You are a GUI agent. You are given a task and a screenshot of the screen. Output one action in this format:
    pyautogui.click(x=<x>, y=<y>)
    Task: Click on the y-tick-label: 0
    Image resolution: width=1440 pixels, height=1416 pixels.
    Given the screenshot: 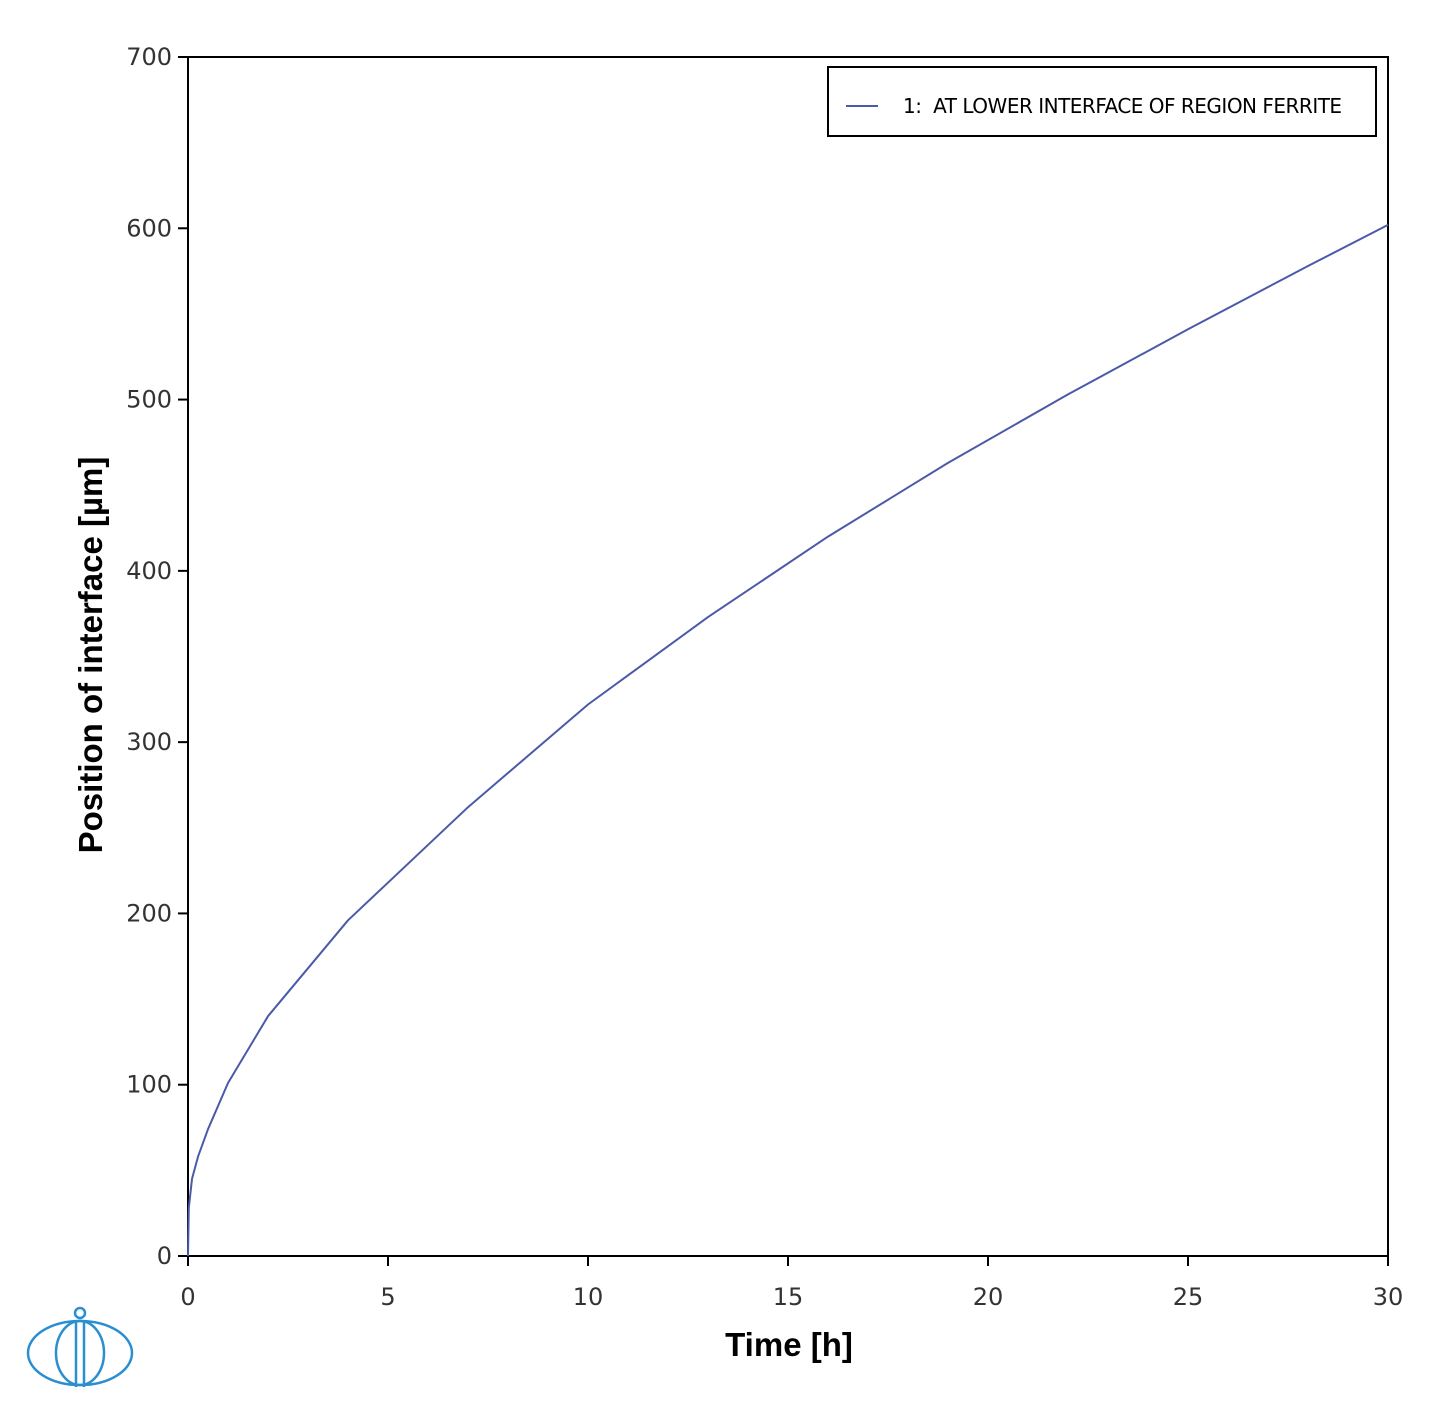 What is the action you would take?
    pyautogui.click(x=164, y=1256)
    